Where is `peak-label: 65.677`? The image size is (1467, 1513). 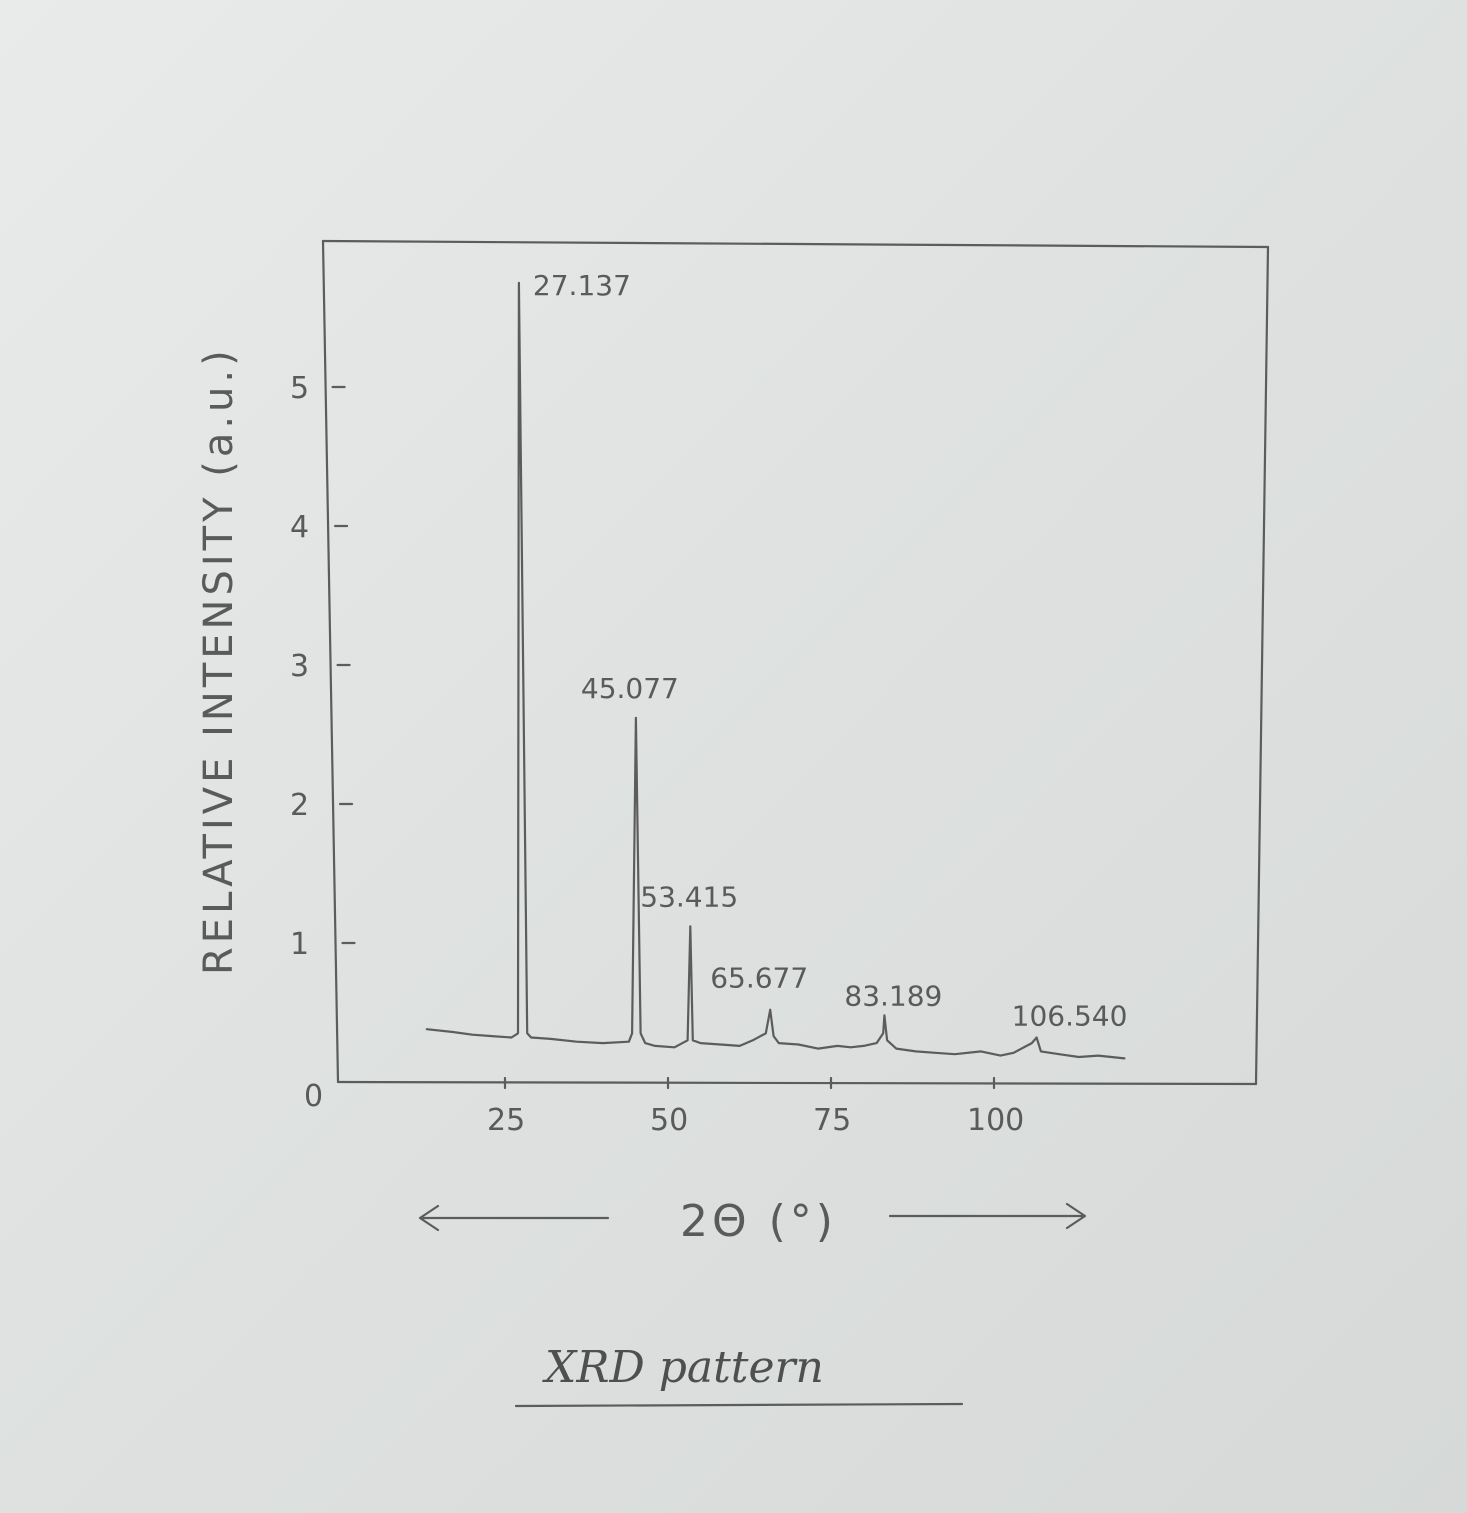 peak-label: 65.677 is located at coordinates (759, 978).